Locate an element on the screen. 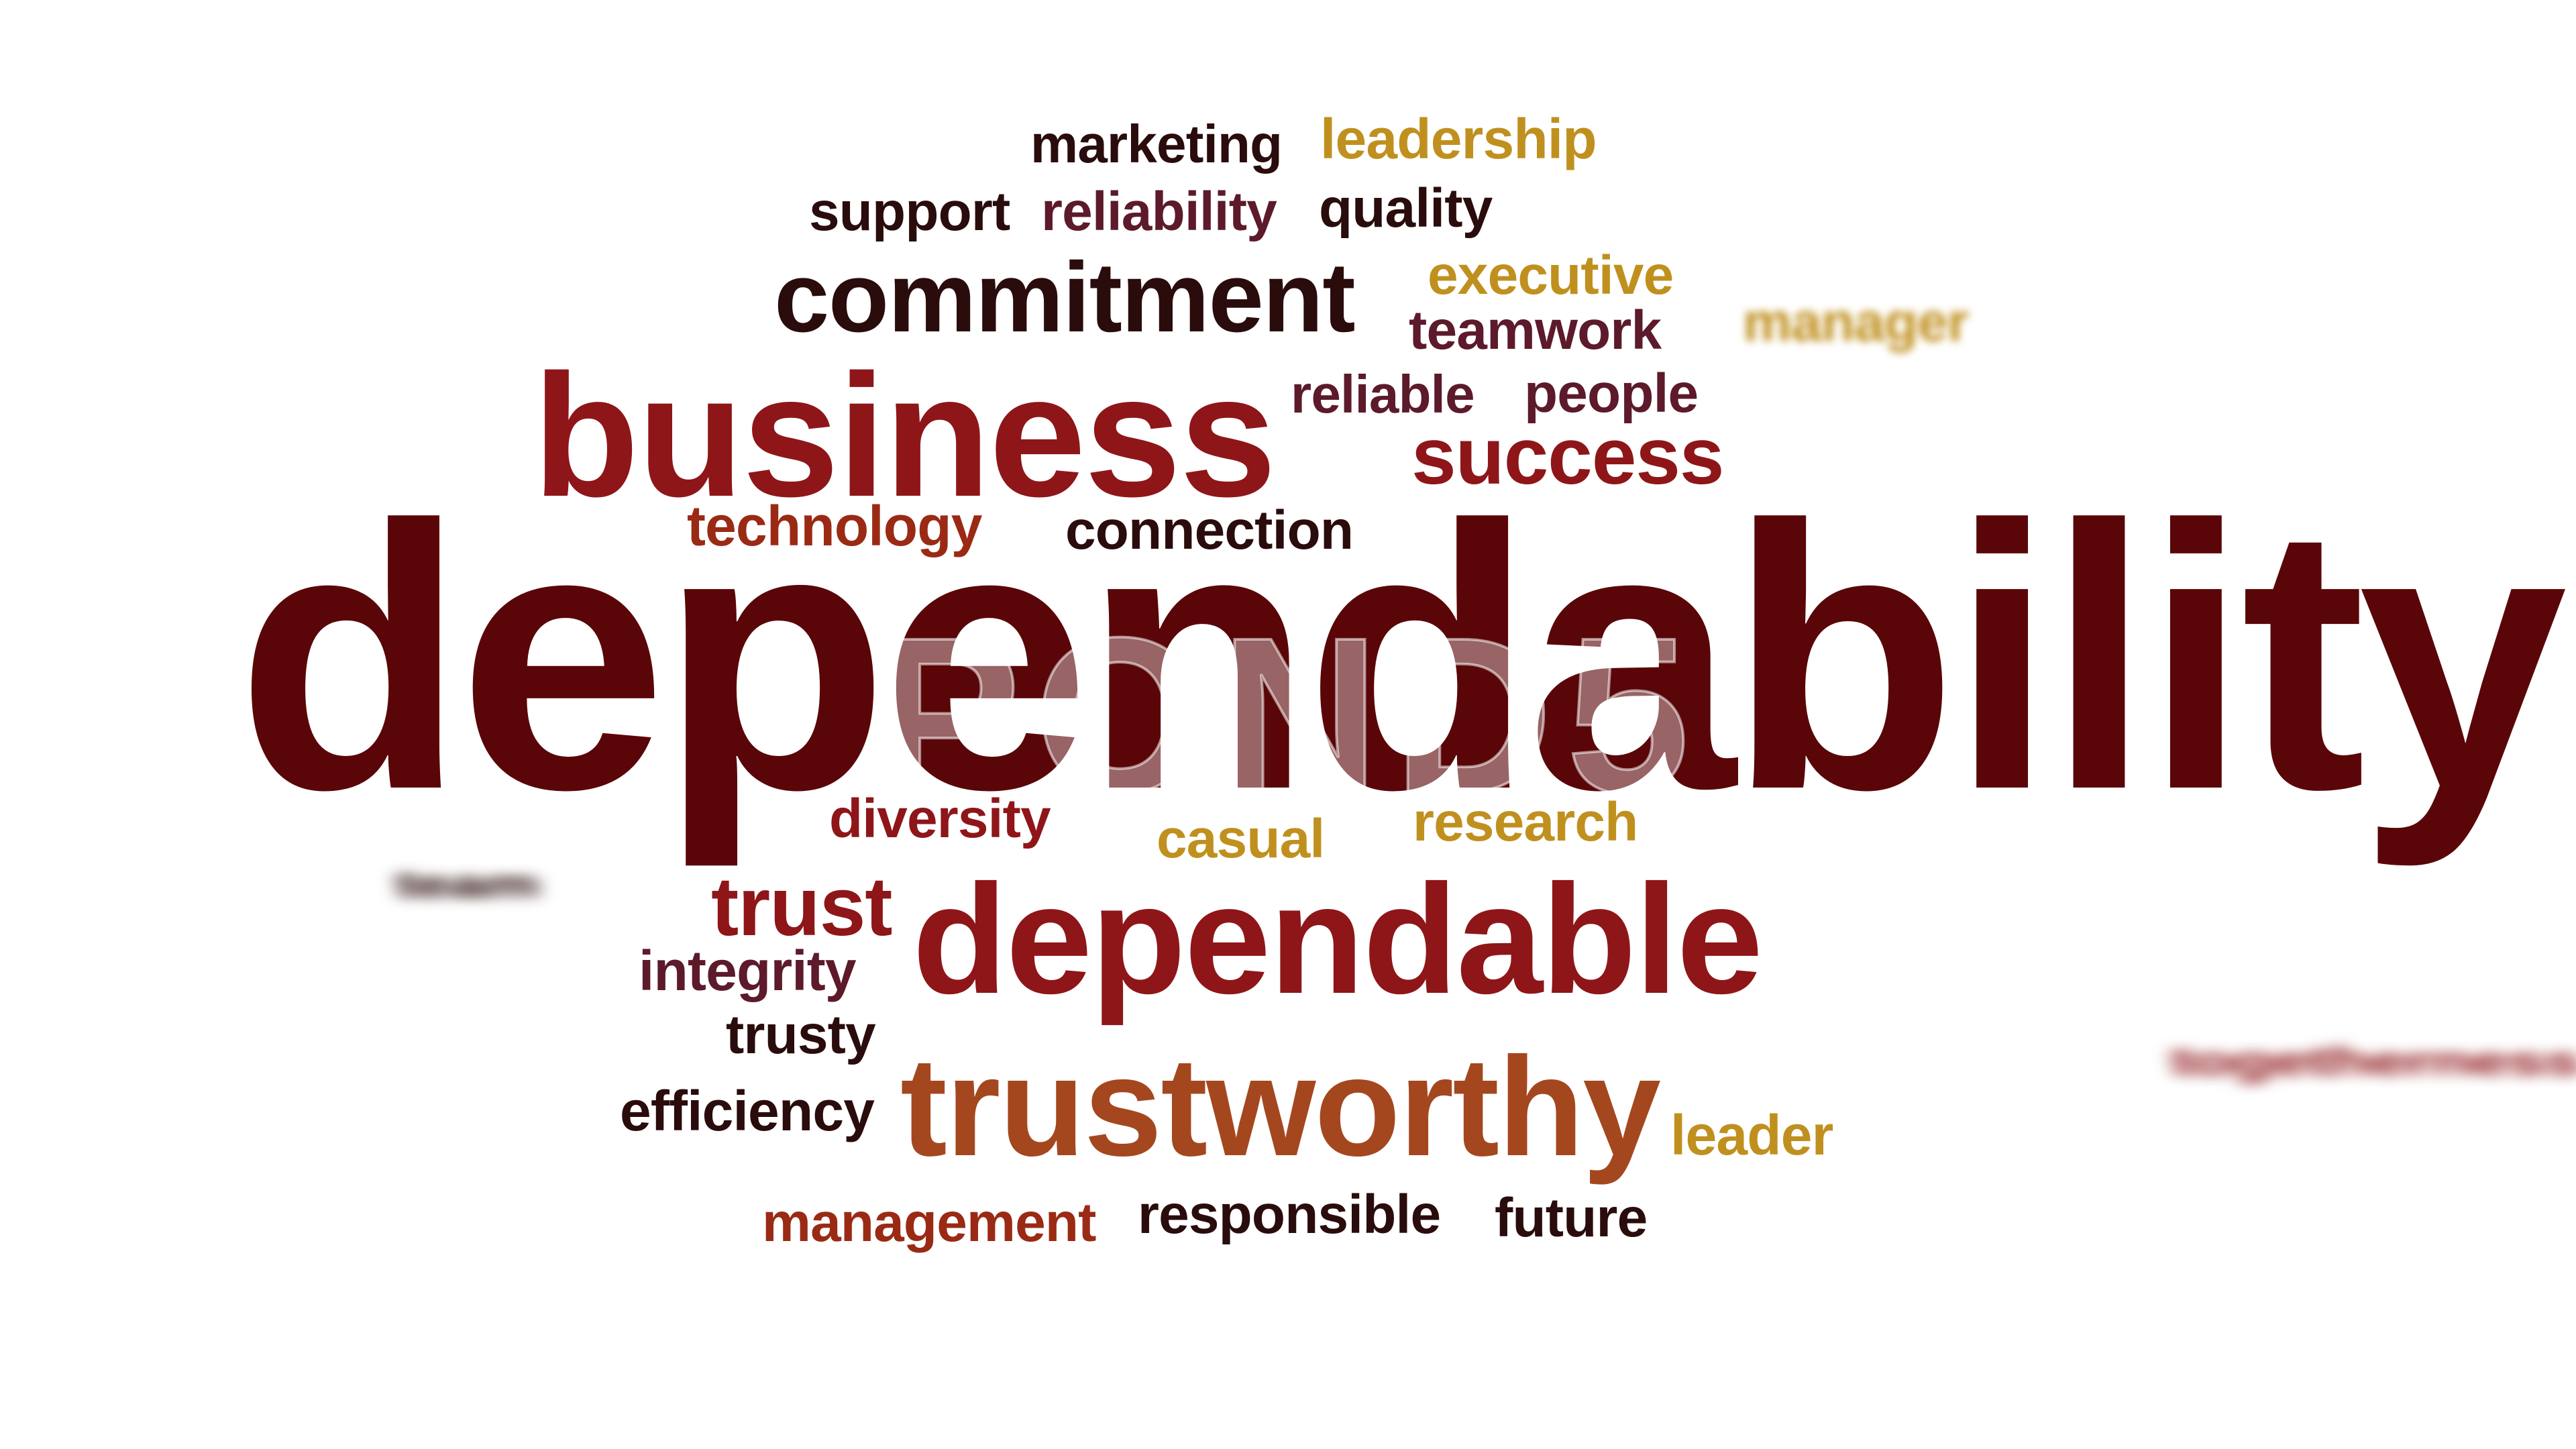  word-integrity: integrity is located at coordinates (748, 970).